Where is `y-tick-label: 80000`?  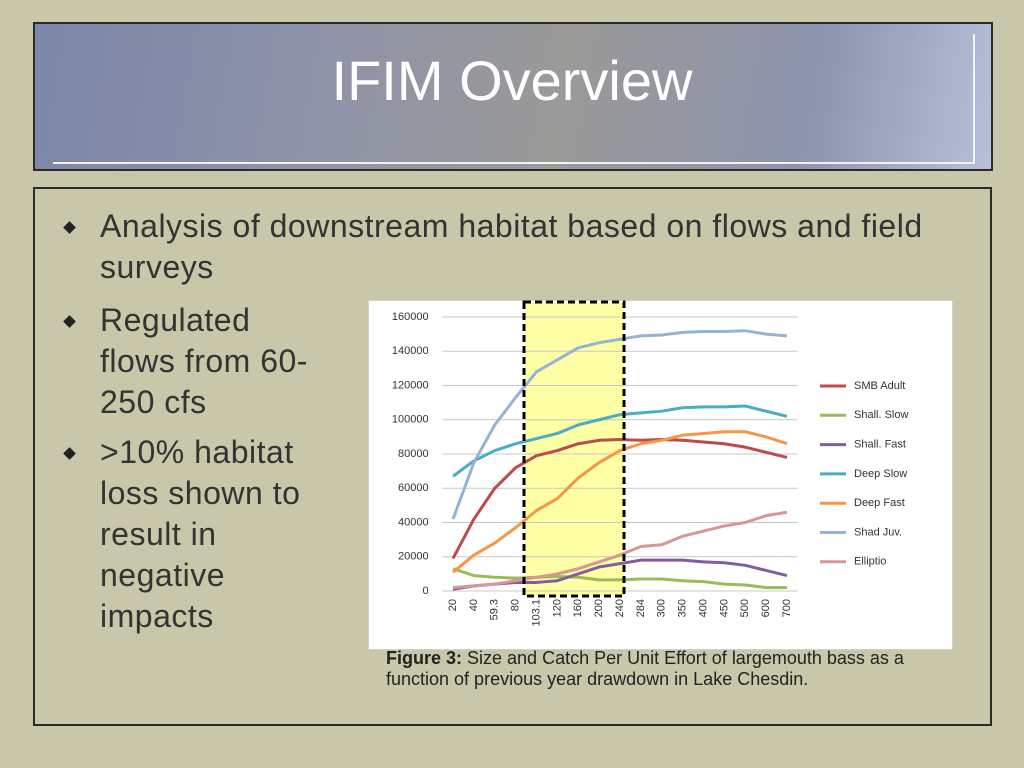 y-tick-label: 80000 is located at coordinates (413, 454).